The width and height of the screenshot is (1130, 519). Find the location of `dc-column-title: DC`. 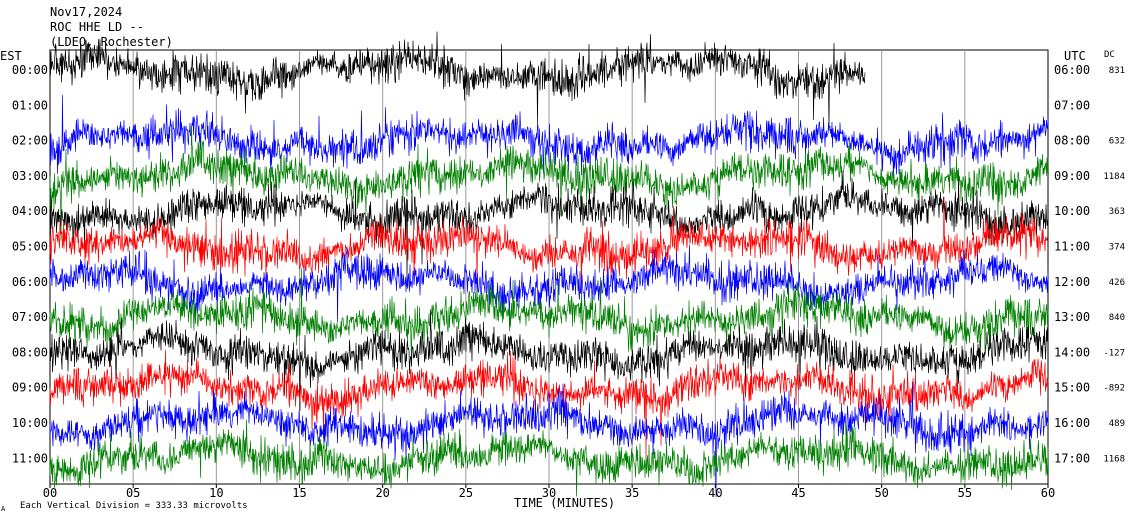

dc-column-title: DC is located at coordinates (1109, 55).